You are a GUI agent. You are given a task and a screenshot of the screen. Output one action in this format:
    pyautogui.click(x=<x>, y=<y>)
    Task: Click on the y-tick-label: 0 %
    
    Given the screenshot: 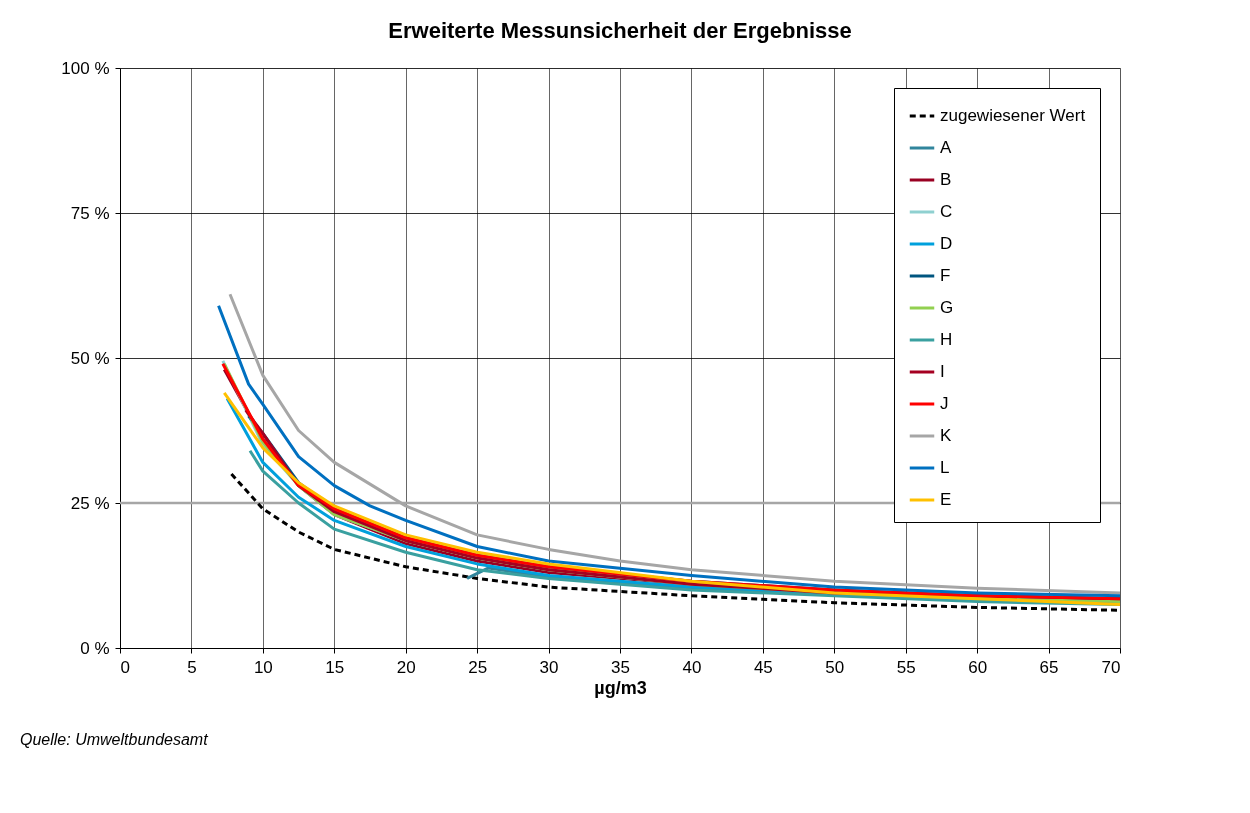 What is the action you would take?
    pyautogui.click(x=95, y=648)
    